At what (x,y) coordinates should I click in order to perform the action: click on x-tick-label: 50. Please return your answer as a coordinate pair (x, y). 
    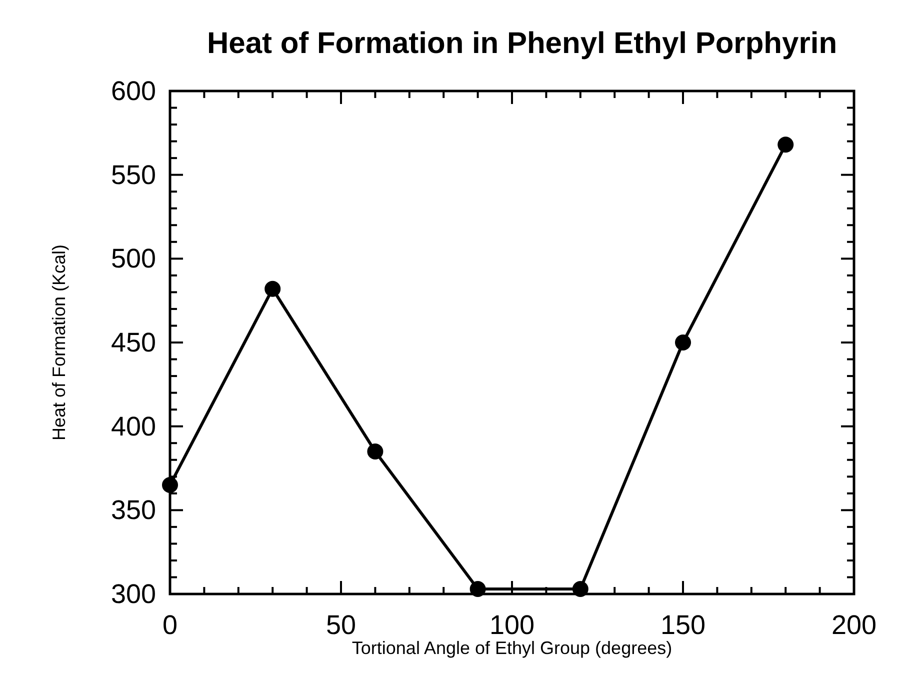
    Looking at the image, I should click on (341, 625).